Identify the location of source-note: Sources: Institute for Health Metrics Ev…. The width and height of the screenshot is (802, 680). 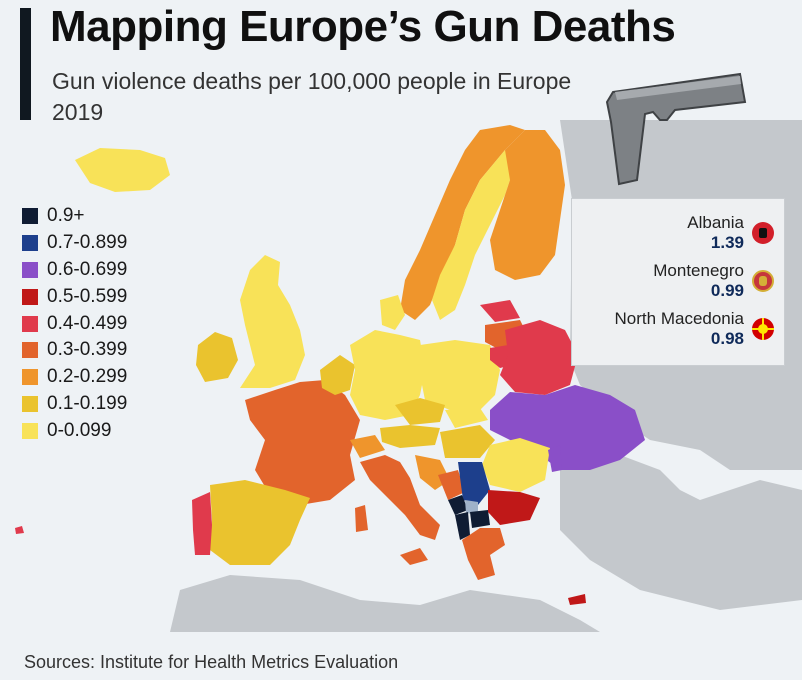
(211, 662).